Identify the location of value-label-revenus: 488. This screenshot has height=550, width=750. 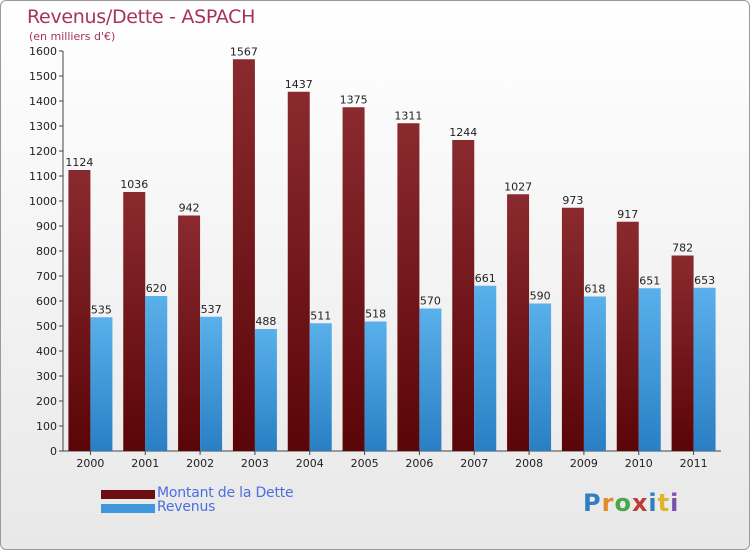
(265, 321).